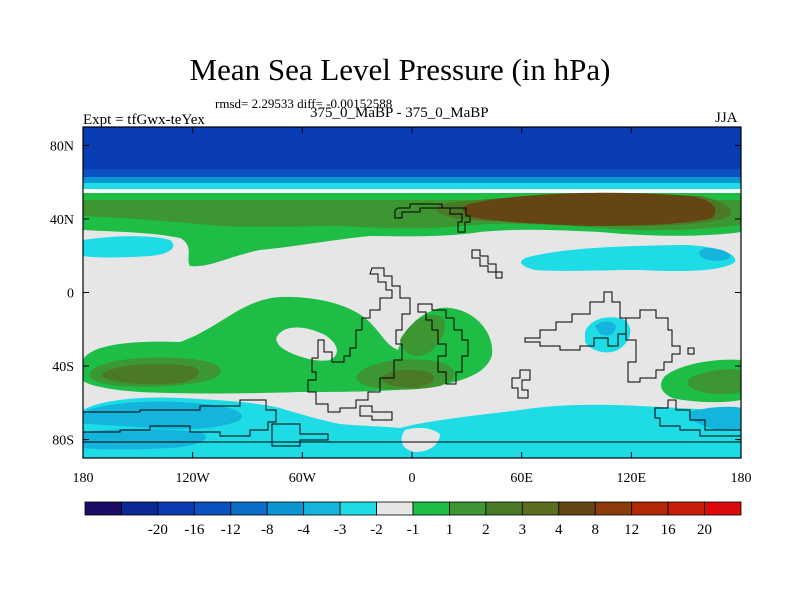  What do you see at coordinates (376, 530) in the screenshot?
I see `colorbar-label: -2` at bounding box center [376, 530].